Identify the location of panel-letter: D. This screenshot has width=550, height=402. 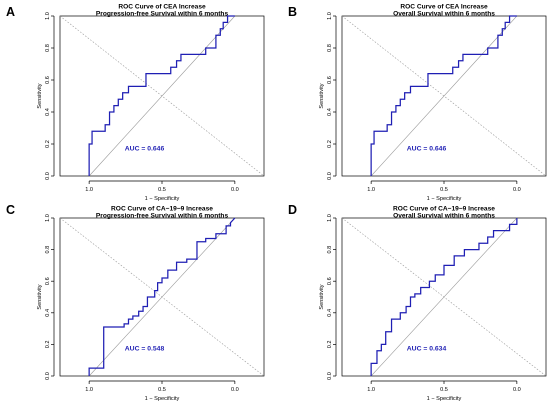
(292, 210).